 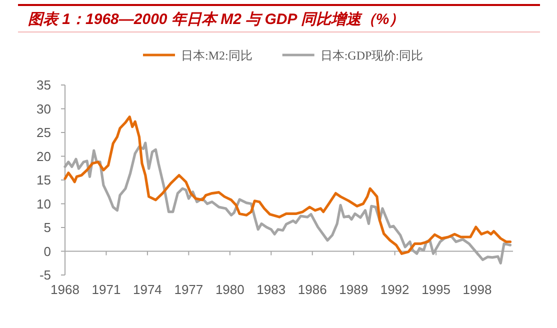 I want to click on y-tick-label: 20, so click(x=43, y=156).